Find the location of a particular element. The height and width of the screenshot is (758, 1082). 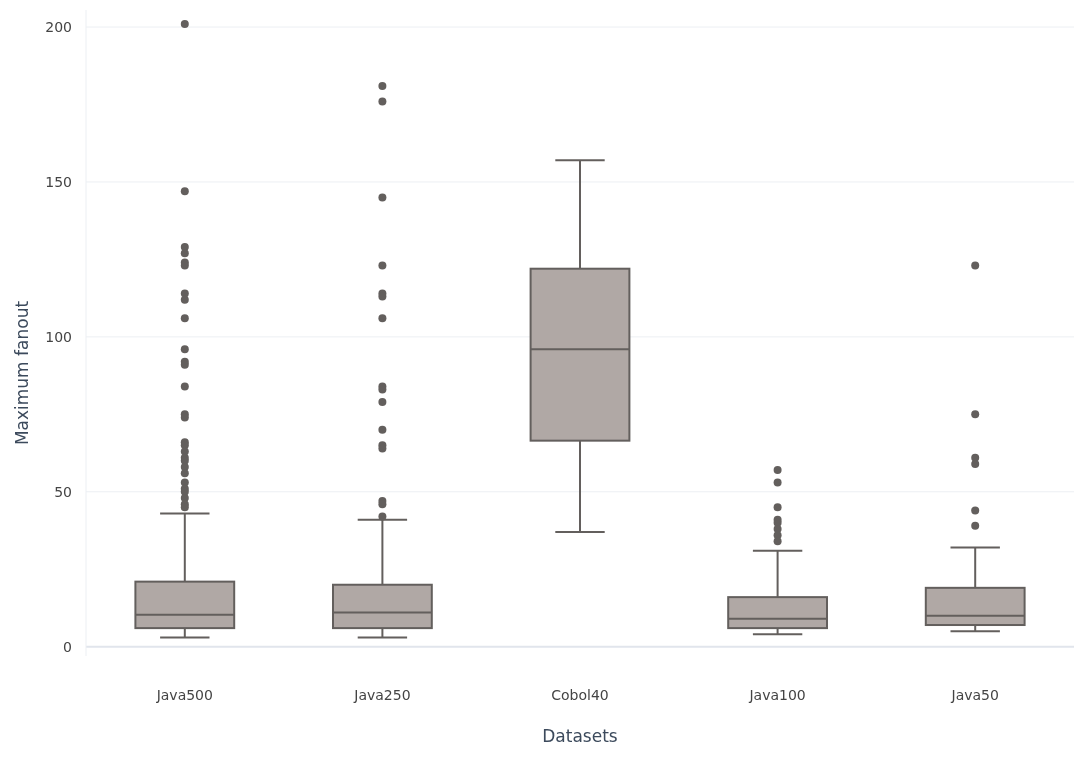

y-tick-label: 0 is located at coordinates (67, 646).